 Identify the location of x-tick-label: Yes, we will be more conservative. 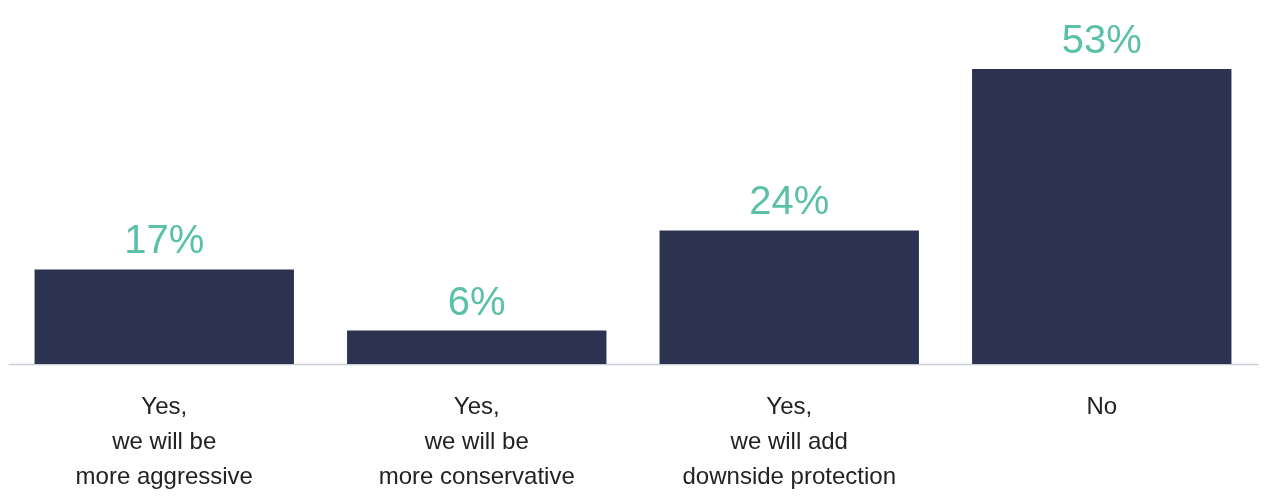
(476, 440).